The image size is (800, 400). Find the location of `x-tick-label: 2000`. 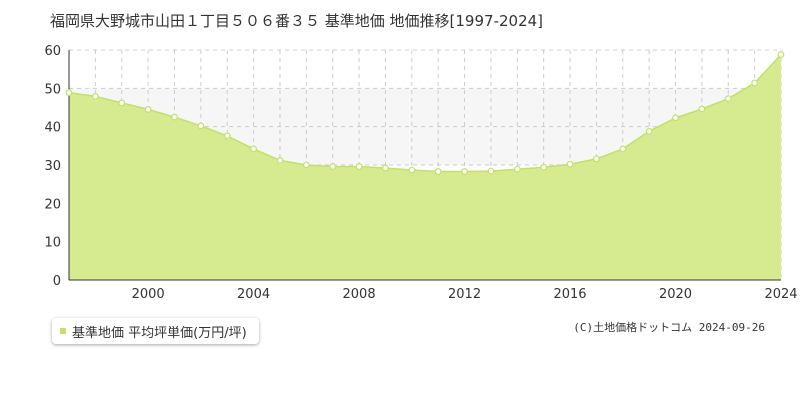

x-tick-label: 2000 is located at coordinates (148, 294).